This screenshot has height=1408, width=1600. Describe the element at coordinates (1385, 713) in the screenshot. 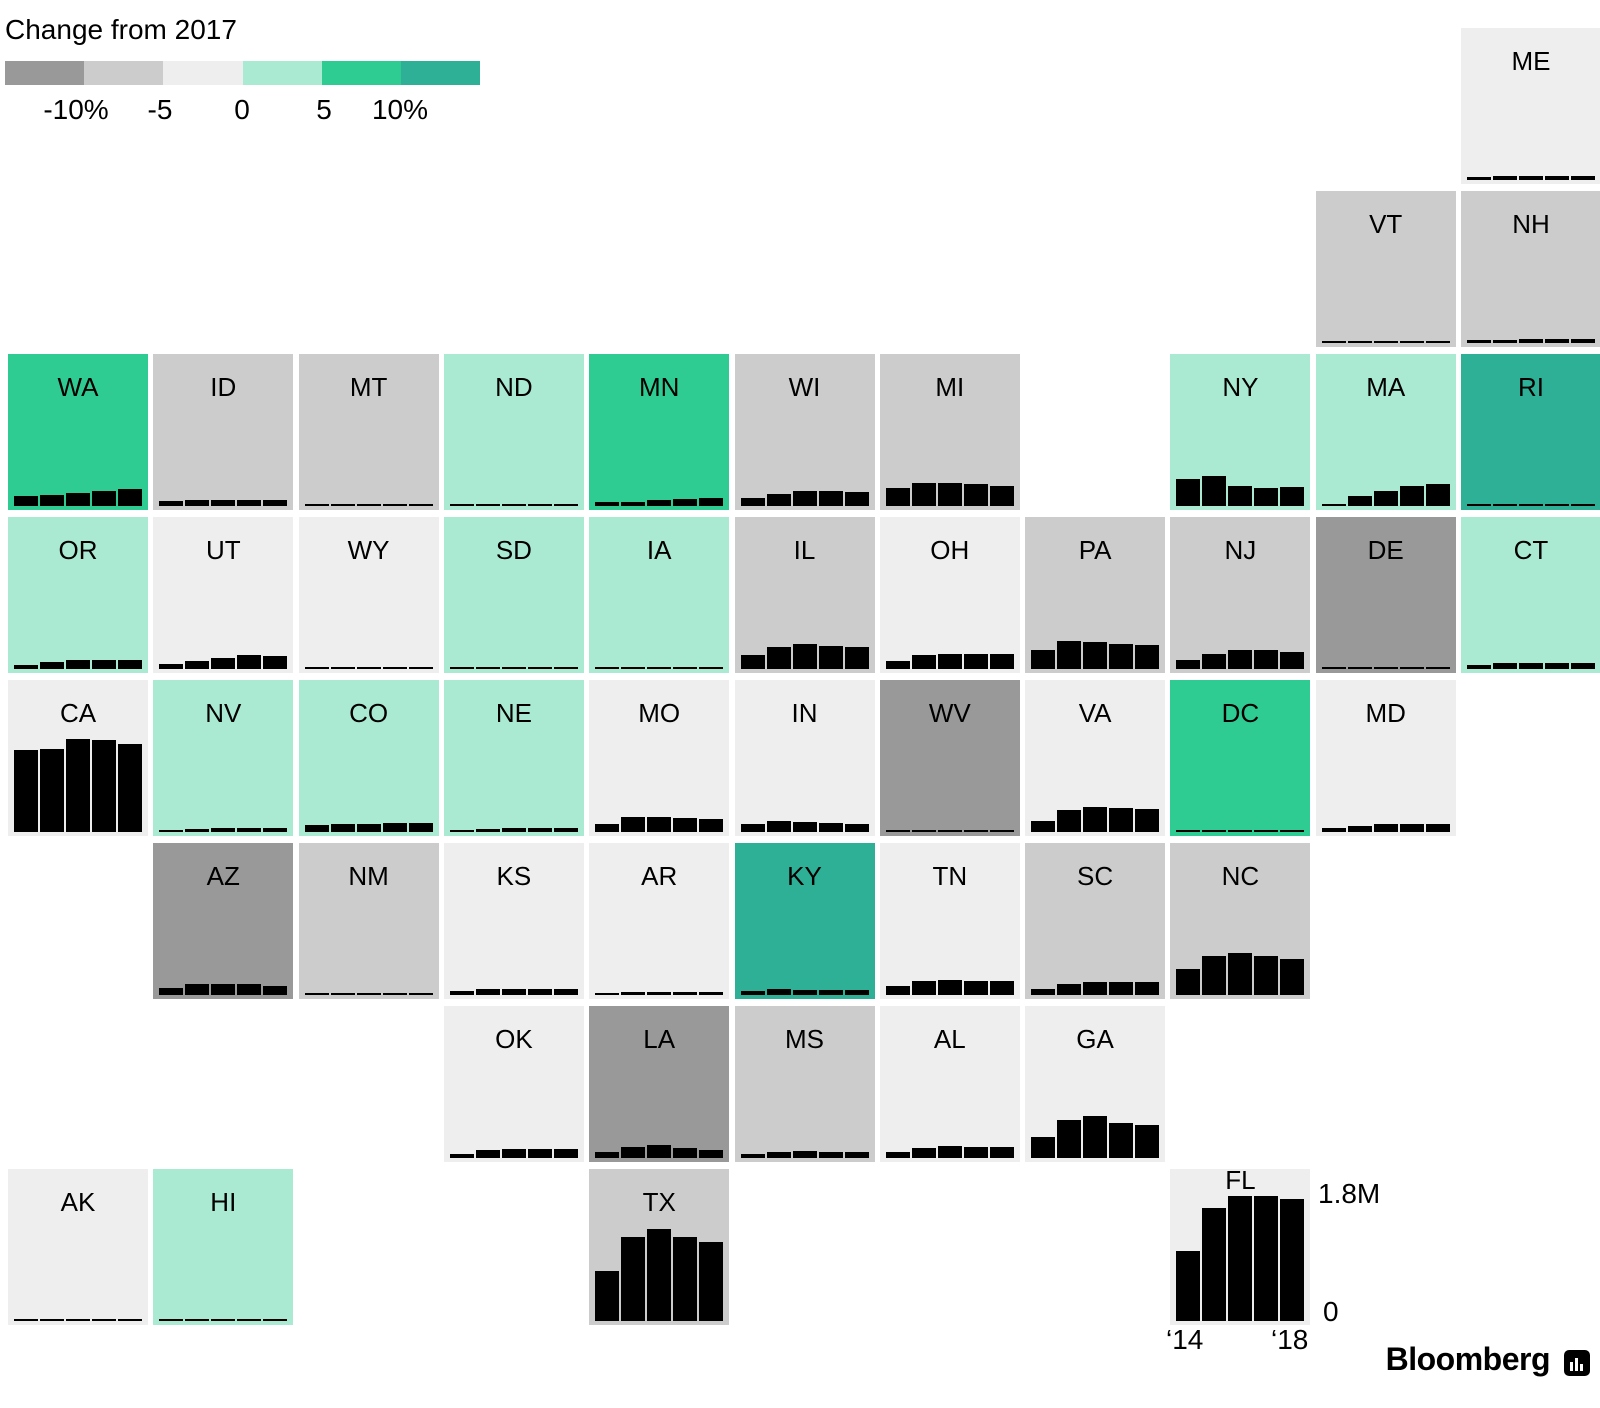

I see `state-label: MD` at that location.